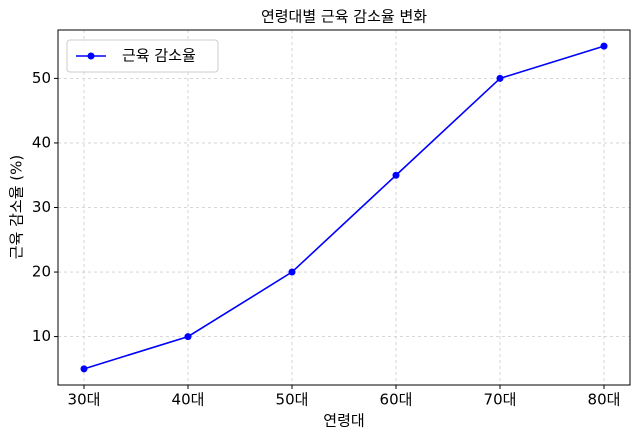 The image size is (639, 442). What do you see at coordinates (41, 207) in the screenshot?
I see `y-tick-label: 30` at bounding box center [41, 207].